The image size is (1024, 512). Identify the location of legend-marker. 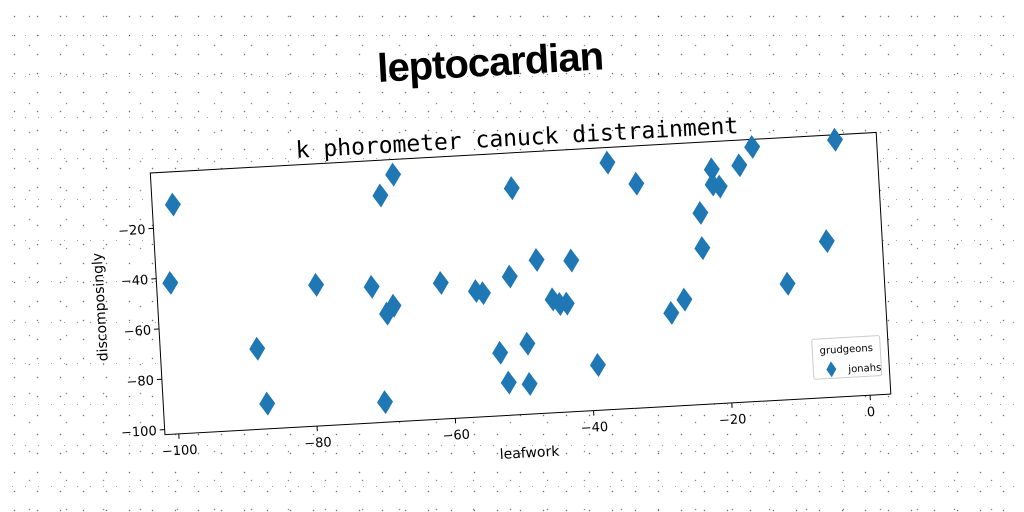
(831, 369).